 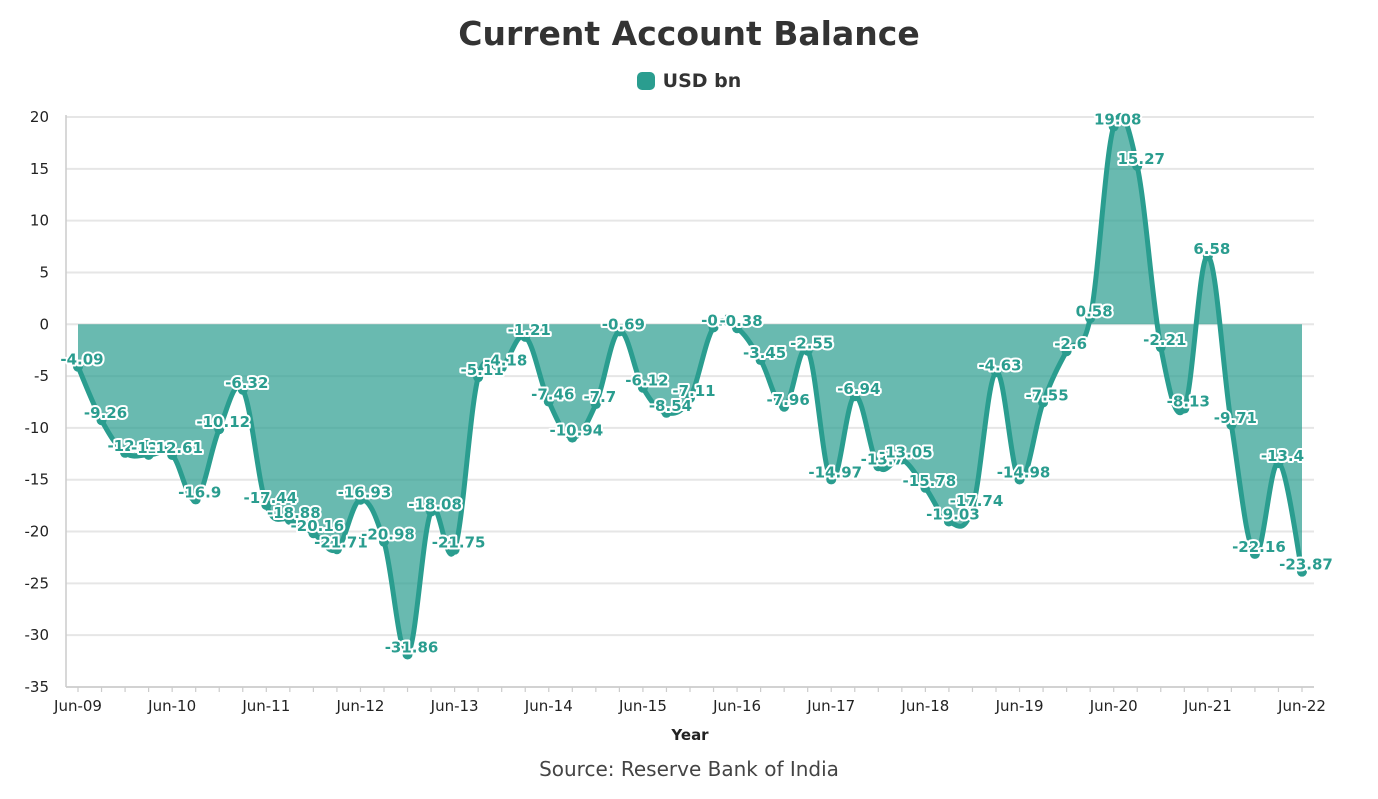 I want to click on data-label: -10.12, so click(x=223, y=422).